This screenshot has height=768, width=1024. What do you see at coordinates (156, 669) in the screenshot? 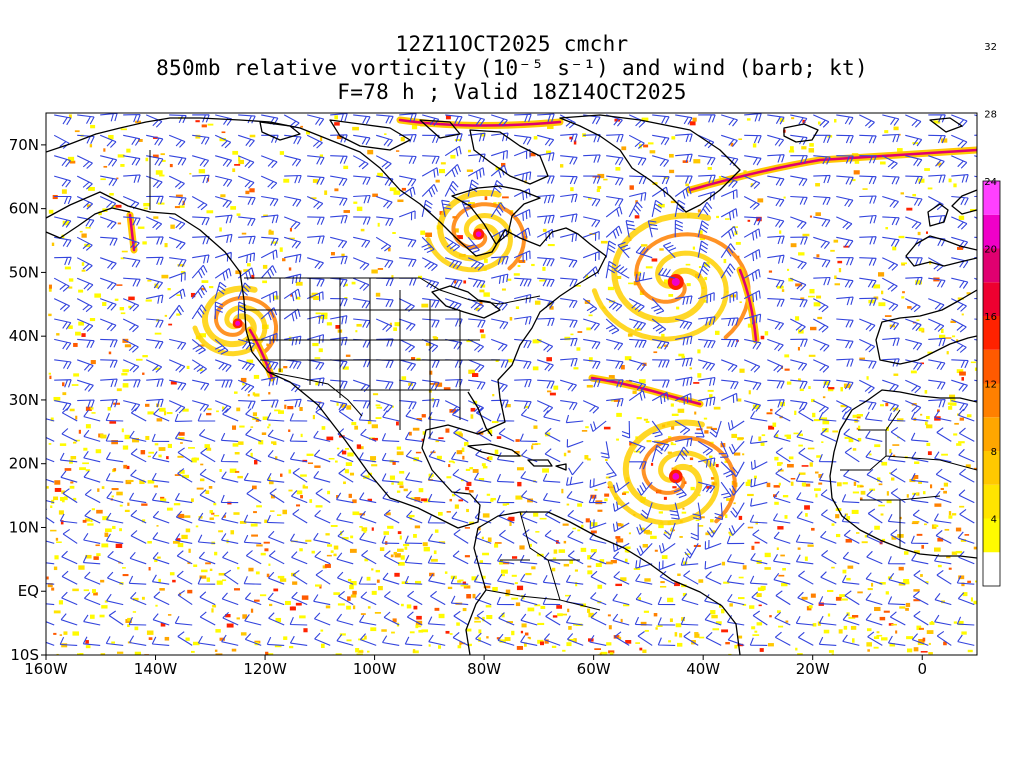
I see `x-tick-label: 140W` at bounding box center [156, 669].